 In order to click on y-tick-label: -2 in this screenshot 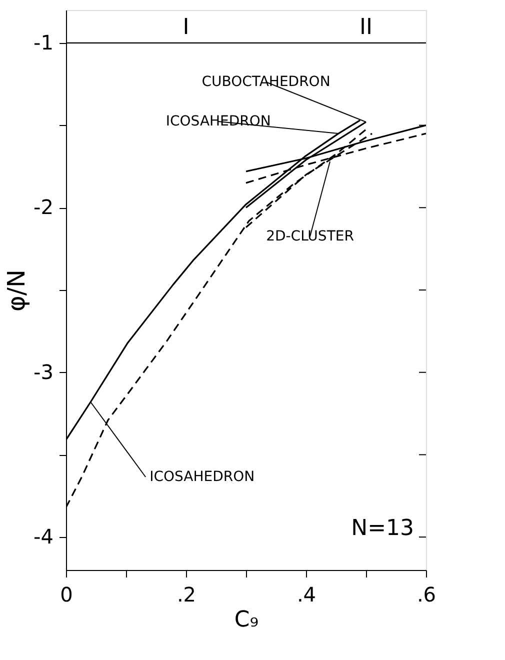, I will do `click(44, 207)`.